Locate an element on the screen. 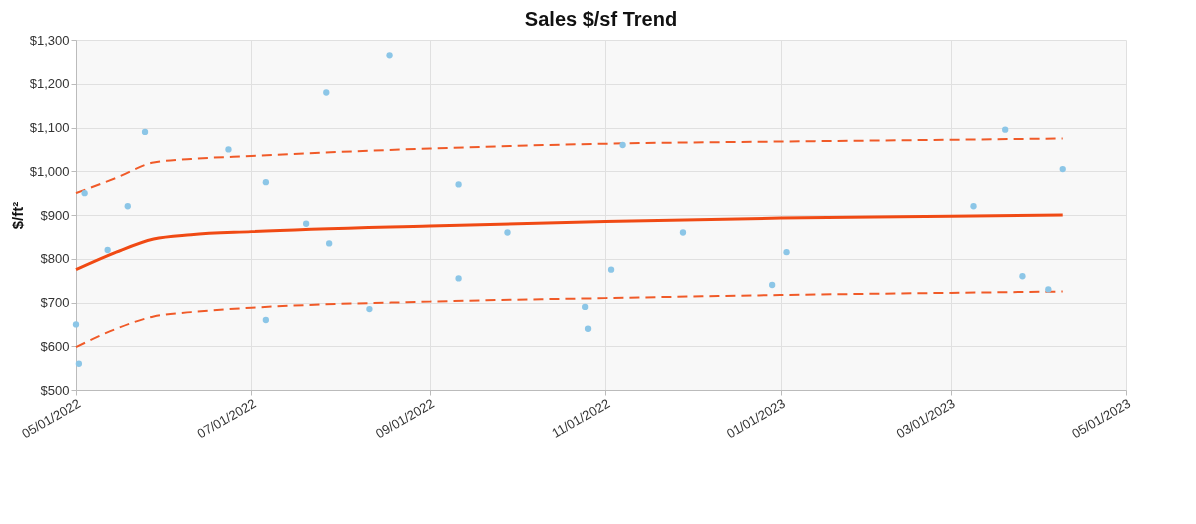 The height and width of the screenshot is (524, 1196). y-axis-title: $/ft² is located at coordinates (17, 215).